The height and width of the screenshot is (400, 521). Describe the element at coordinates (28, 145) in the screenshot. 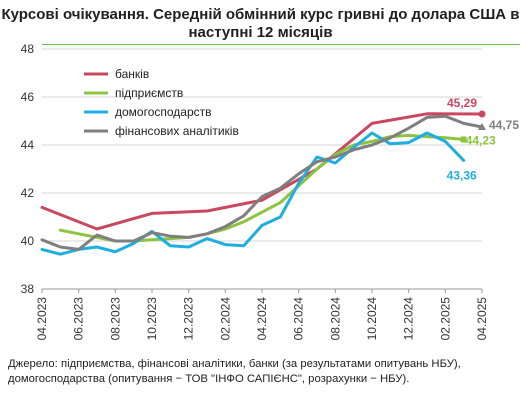

I see `y-tick-label: 44` at that location.